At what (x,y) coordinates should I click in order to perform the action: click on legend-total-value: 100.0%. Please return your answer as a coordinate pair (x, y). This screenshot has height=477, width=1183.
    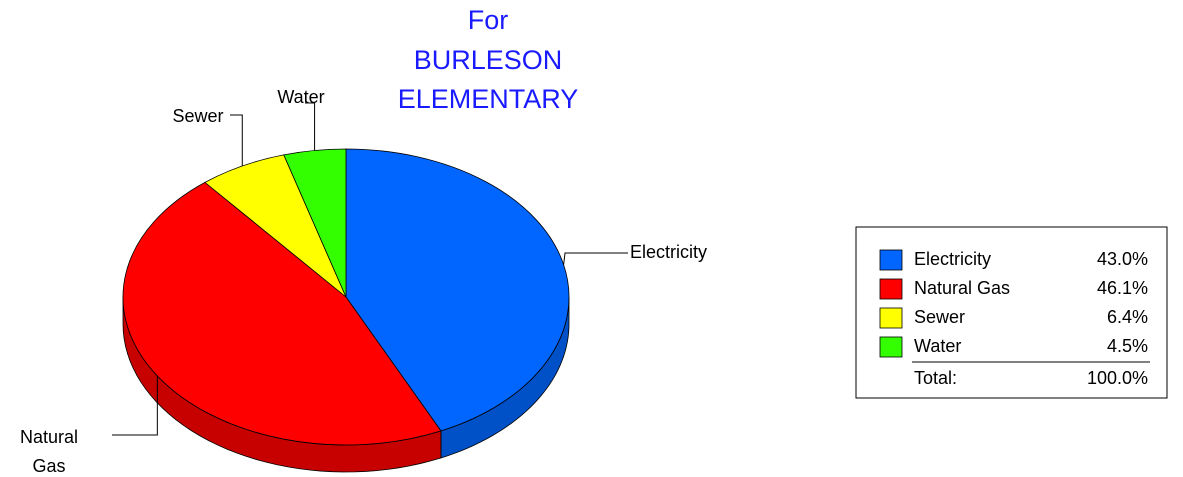
    Looking at the image, I should click on (1117, 378).